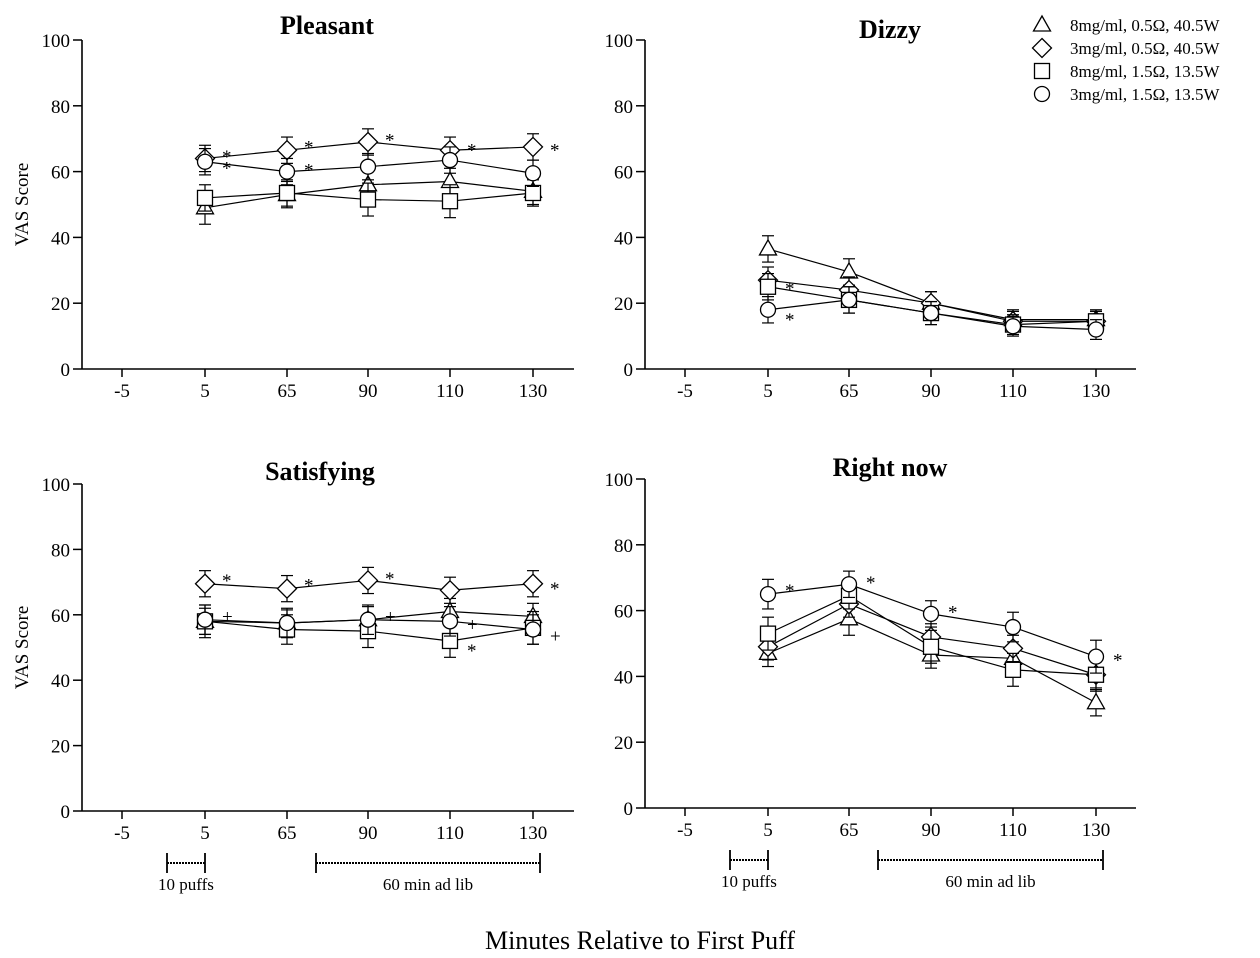  I want to click on panel-title: Right now, so click(890, 467).